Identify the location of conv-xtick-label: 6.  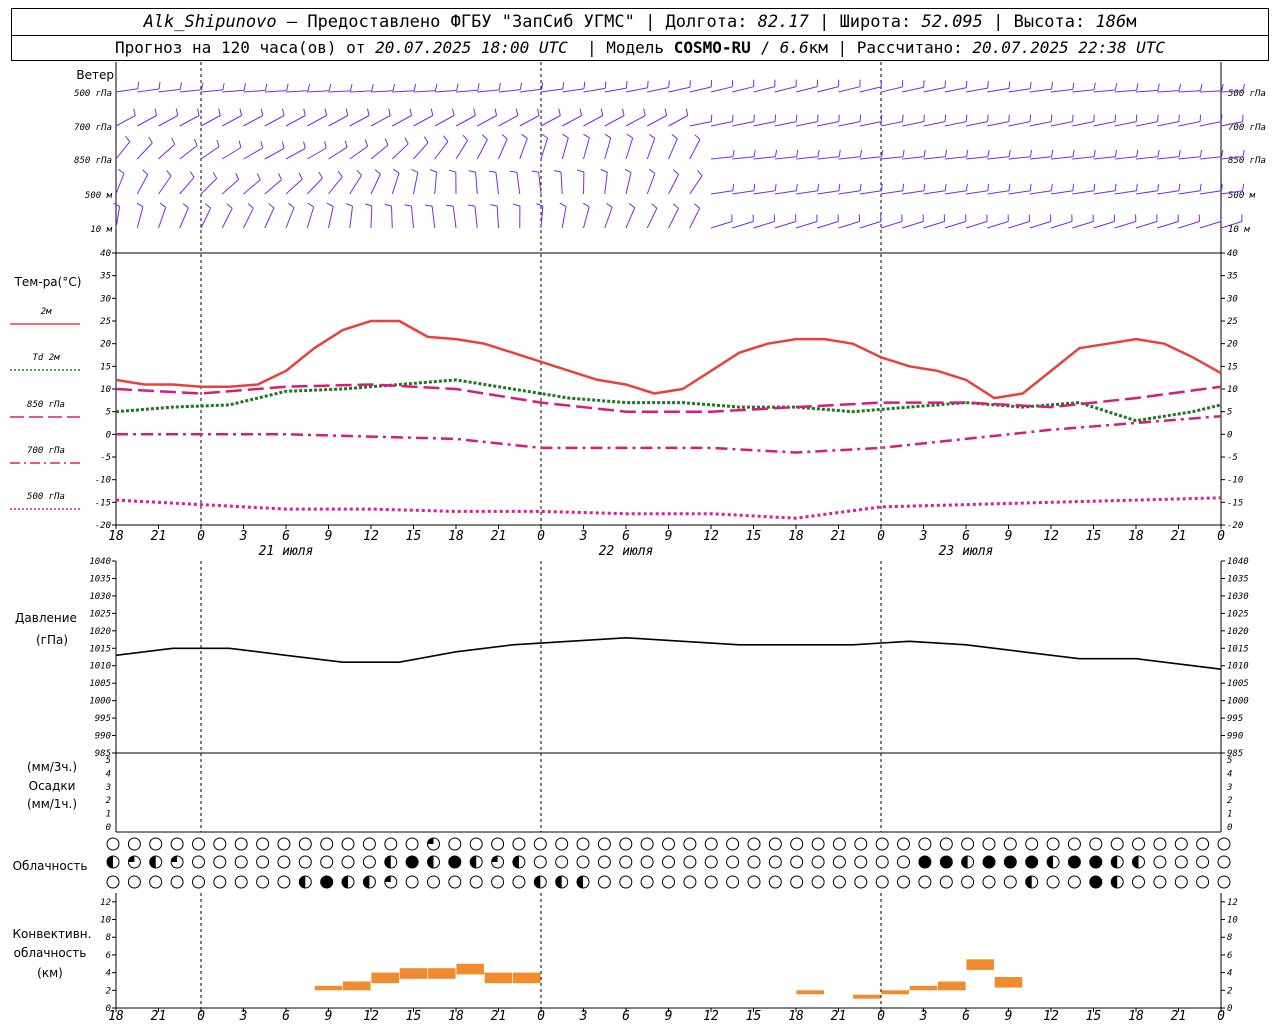
(286, 1016).